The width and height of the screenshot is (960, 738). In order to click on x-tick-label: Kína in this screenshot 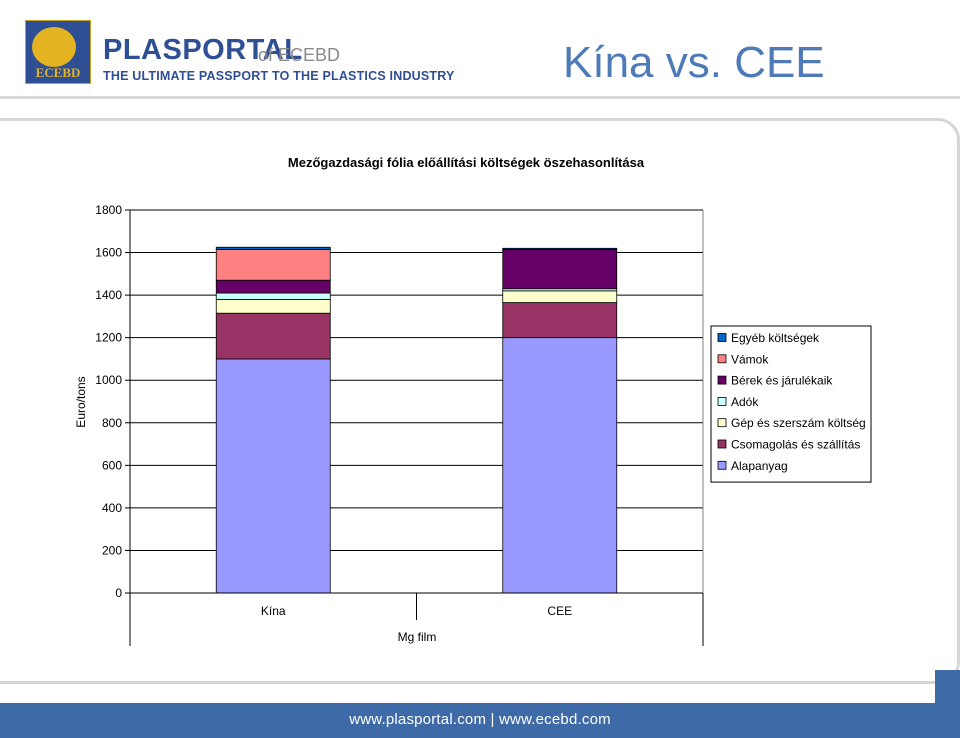, I will do `click(273, 611)`.